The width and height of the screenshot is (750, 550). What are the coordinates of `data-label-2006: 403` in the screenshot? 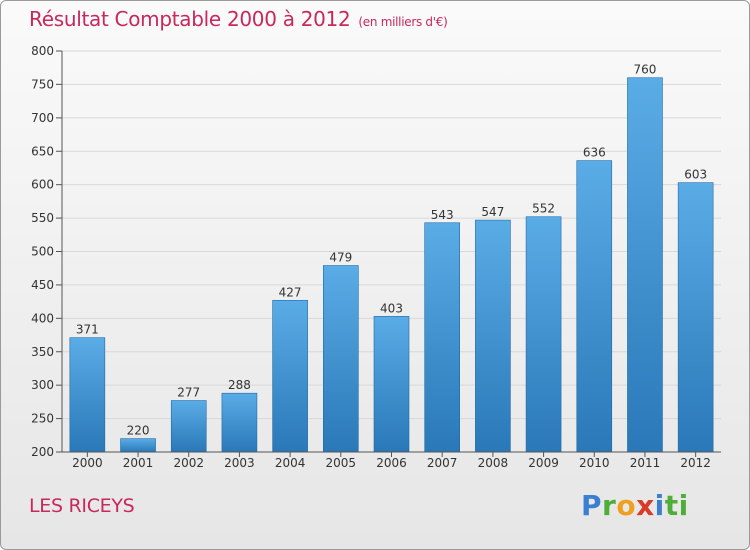 It's located at (391, 308).